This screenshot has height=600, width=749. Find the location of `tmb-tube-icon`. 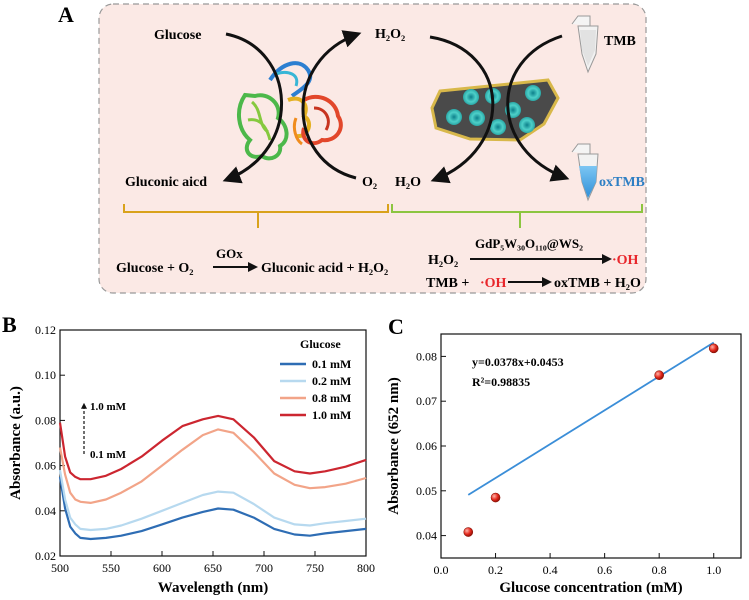

tmb-tube-icon is located at coordinates (585, 44).